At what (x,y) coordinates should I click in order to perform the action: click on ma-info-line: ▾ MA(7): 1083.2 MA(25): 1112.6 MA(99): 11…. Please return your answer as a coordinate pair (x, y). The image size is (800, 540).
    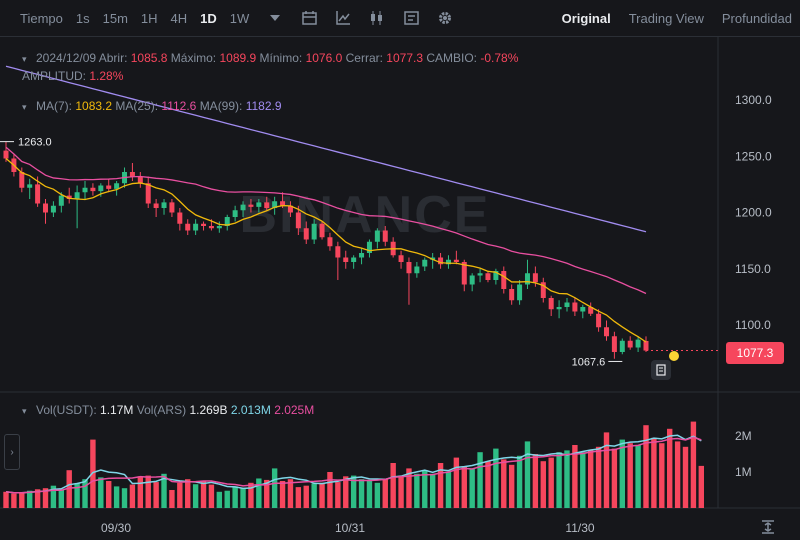
    Looking at the image, I should click on (152, 106).